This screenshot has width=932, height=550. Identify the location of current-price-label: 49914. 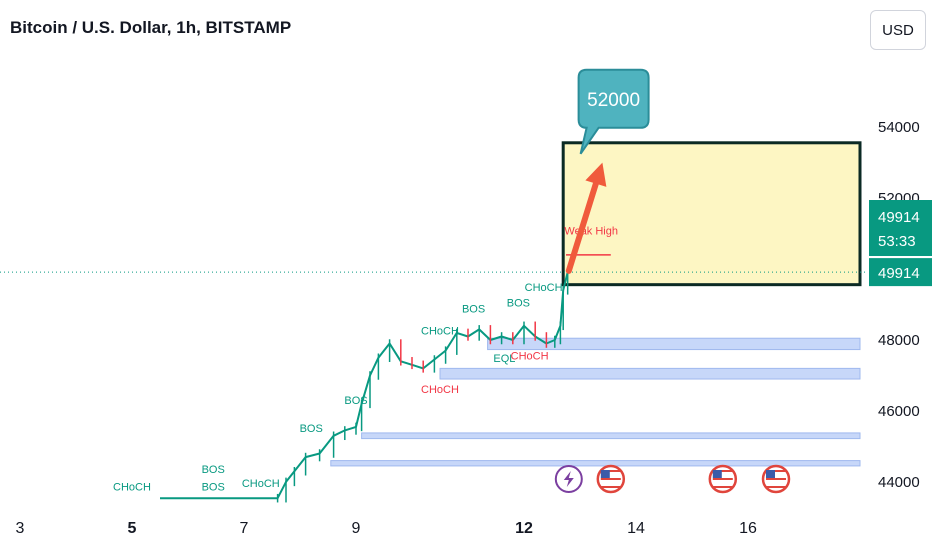
(899, 273).